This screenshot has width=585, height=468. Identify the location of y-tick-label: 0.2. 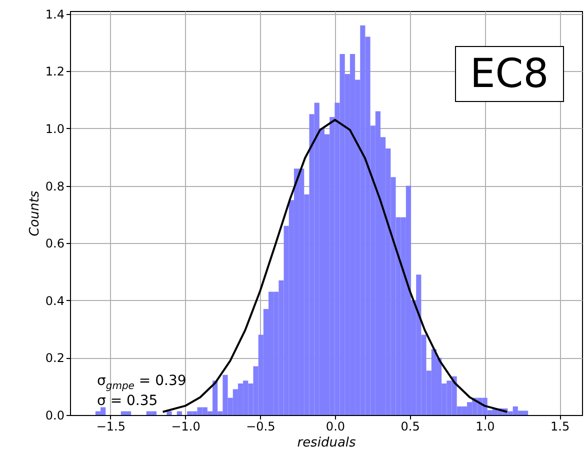
(54, 358).